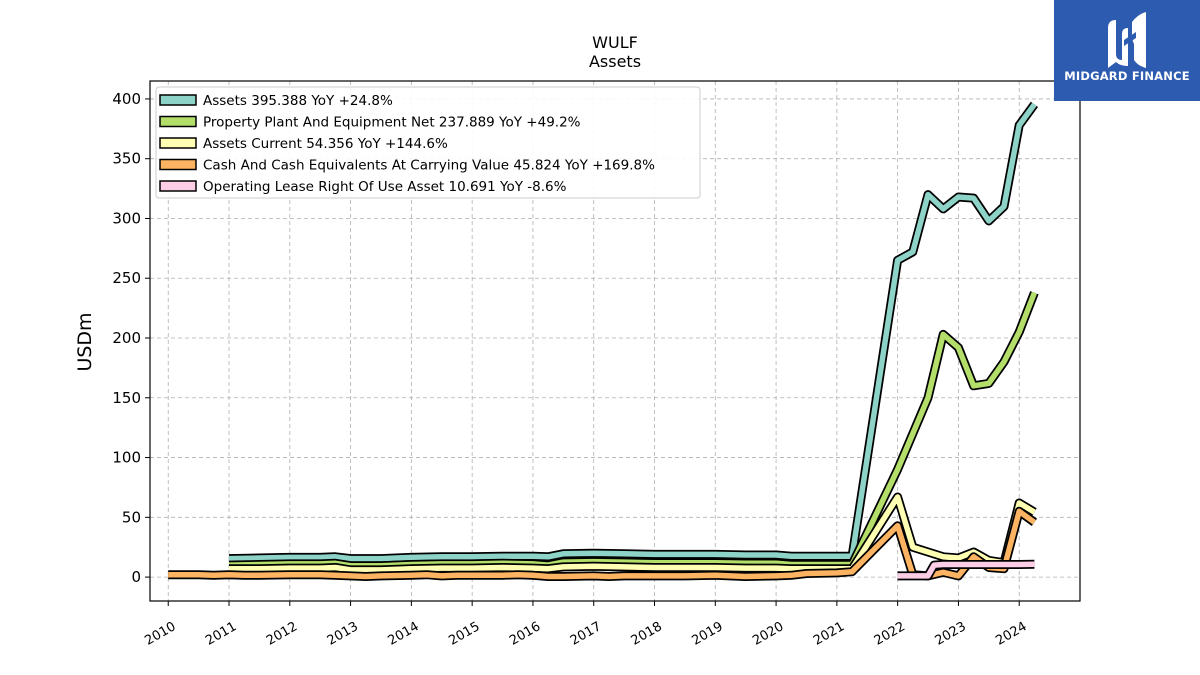  What do you see at coordinates (126, 278) in the screenshot?
I see `y-tick-label: 250` at bounding box center [126, 278].